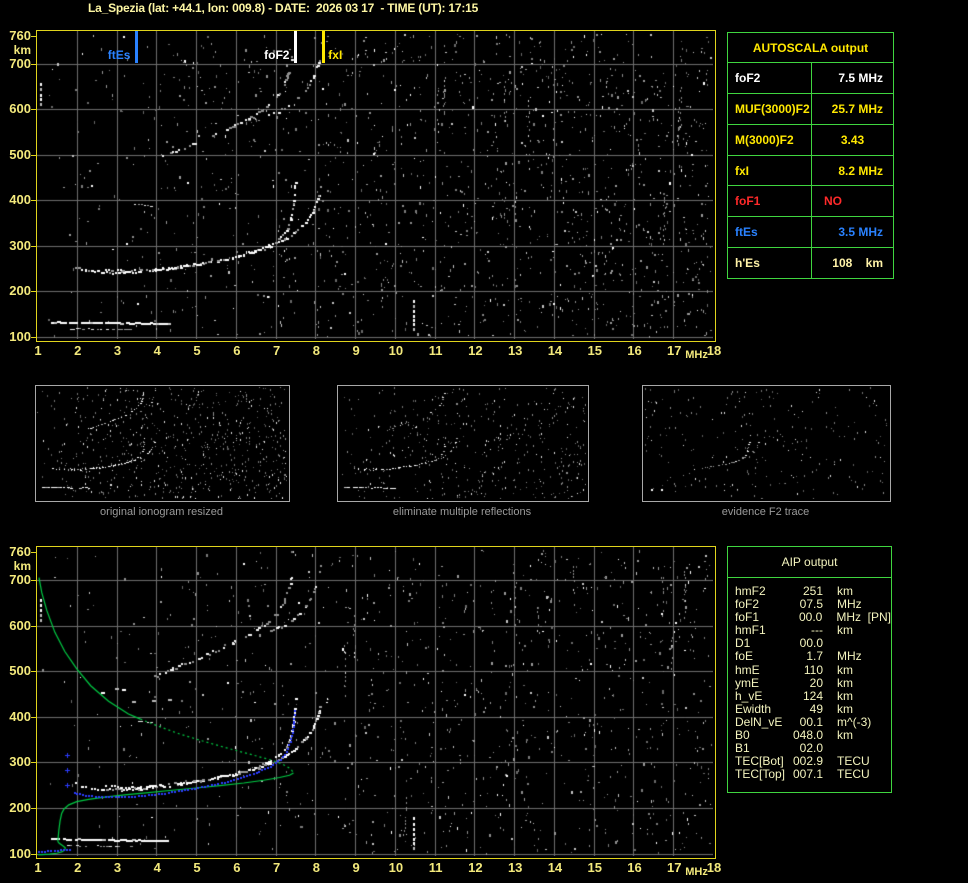 This screenshot has width=968, height=883. What do you see at coordinates (770, 232) in the screenshot?
I see `autoscala-row-label: ftEs` at bounding box center [770, 232].